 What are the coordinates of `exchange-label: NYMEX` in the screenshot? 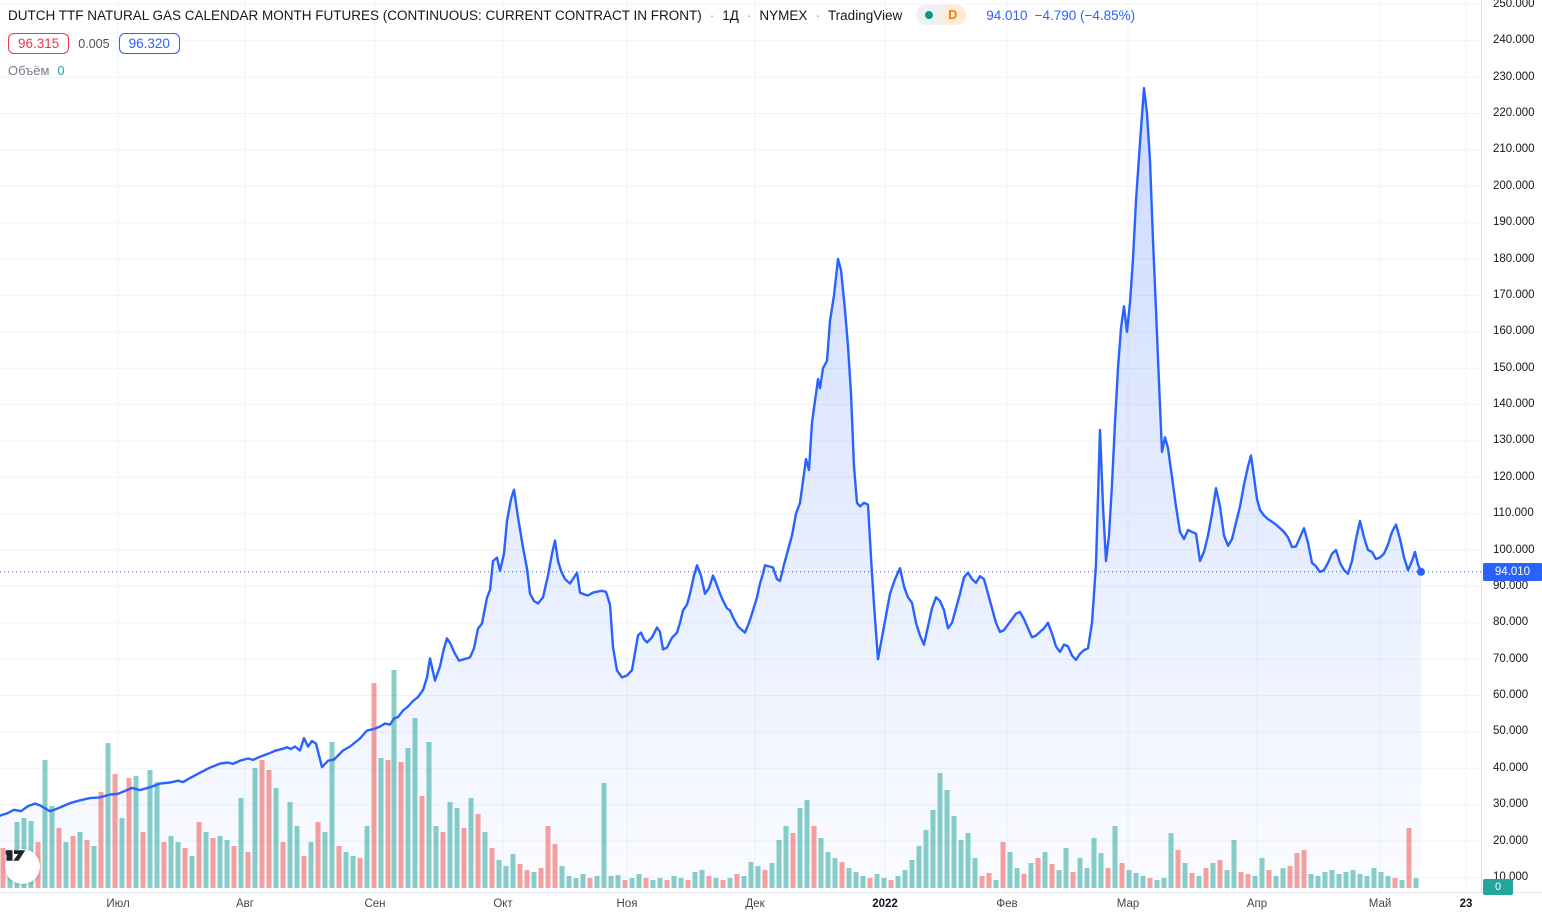 It's located at (783, 15).